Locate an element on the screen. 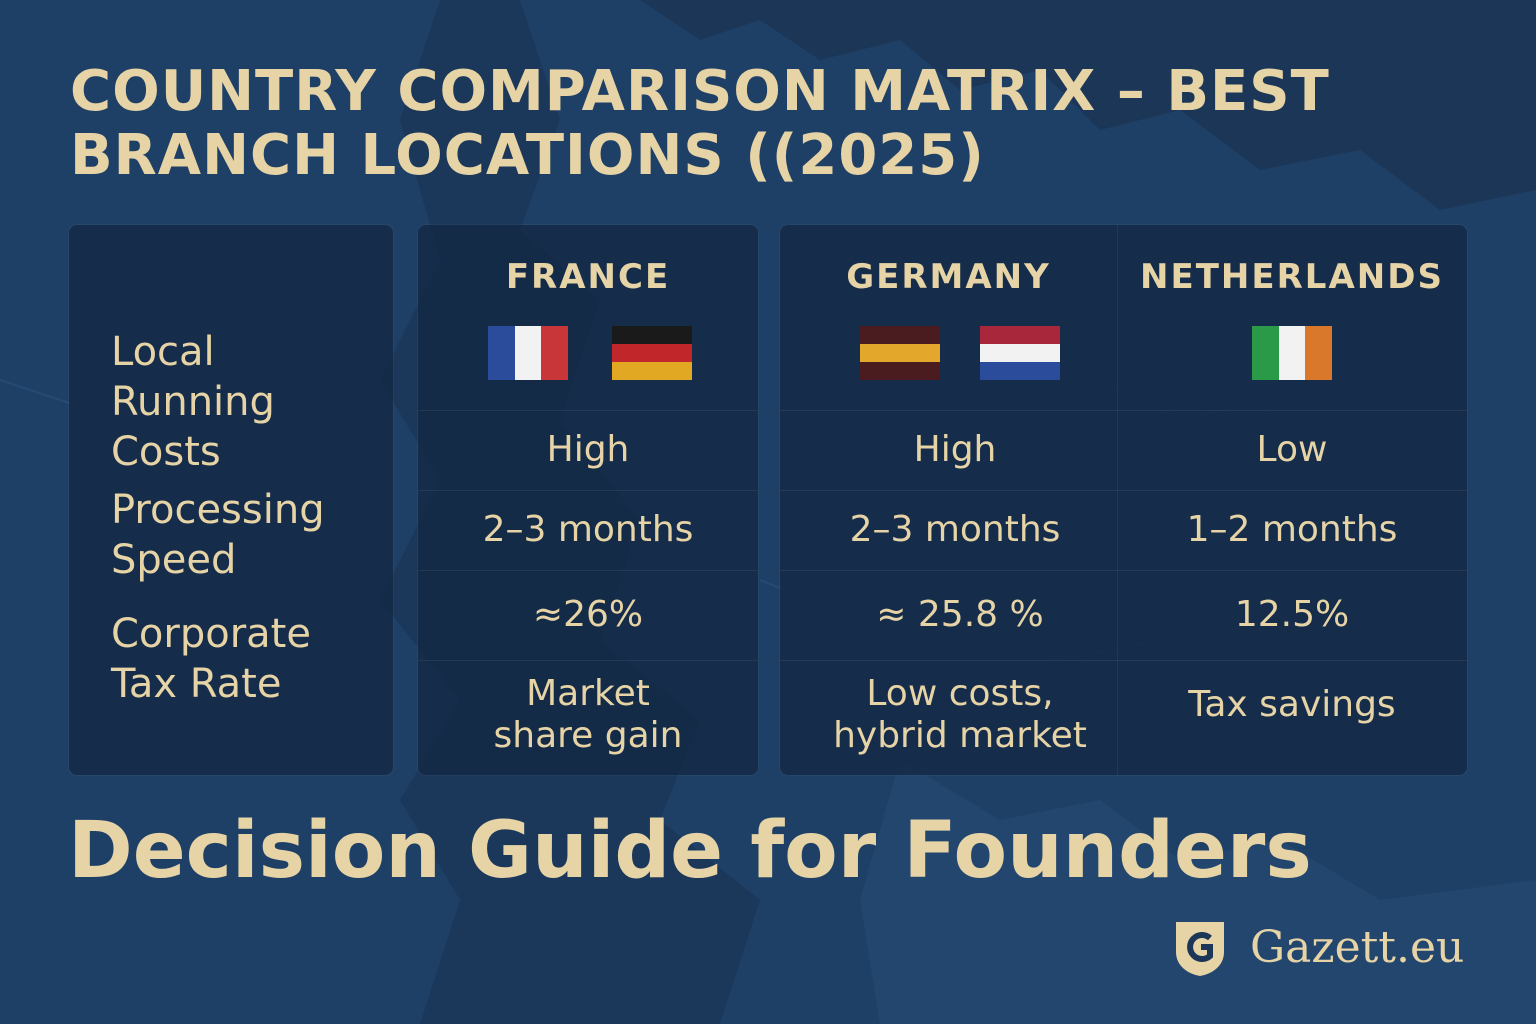 Image resolution: width=1536 pixels, height=1024 pixels. germany-flag-variant-icon is located at coordinates (900, 353).